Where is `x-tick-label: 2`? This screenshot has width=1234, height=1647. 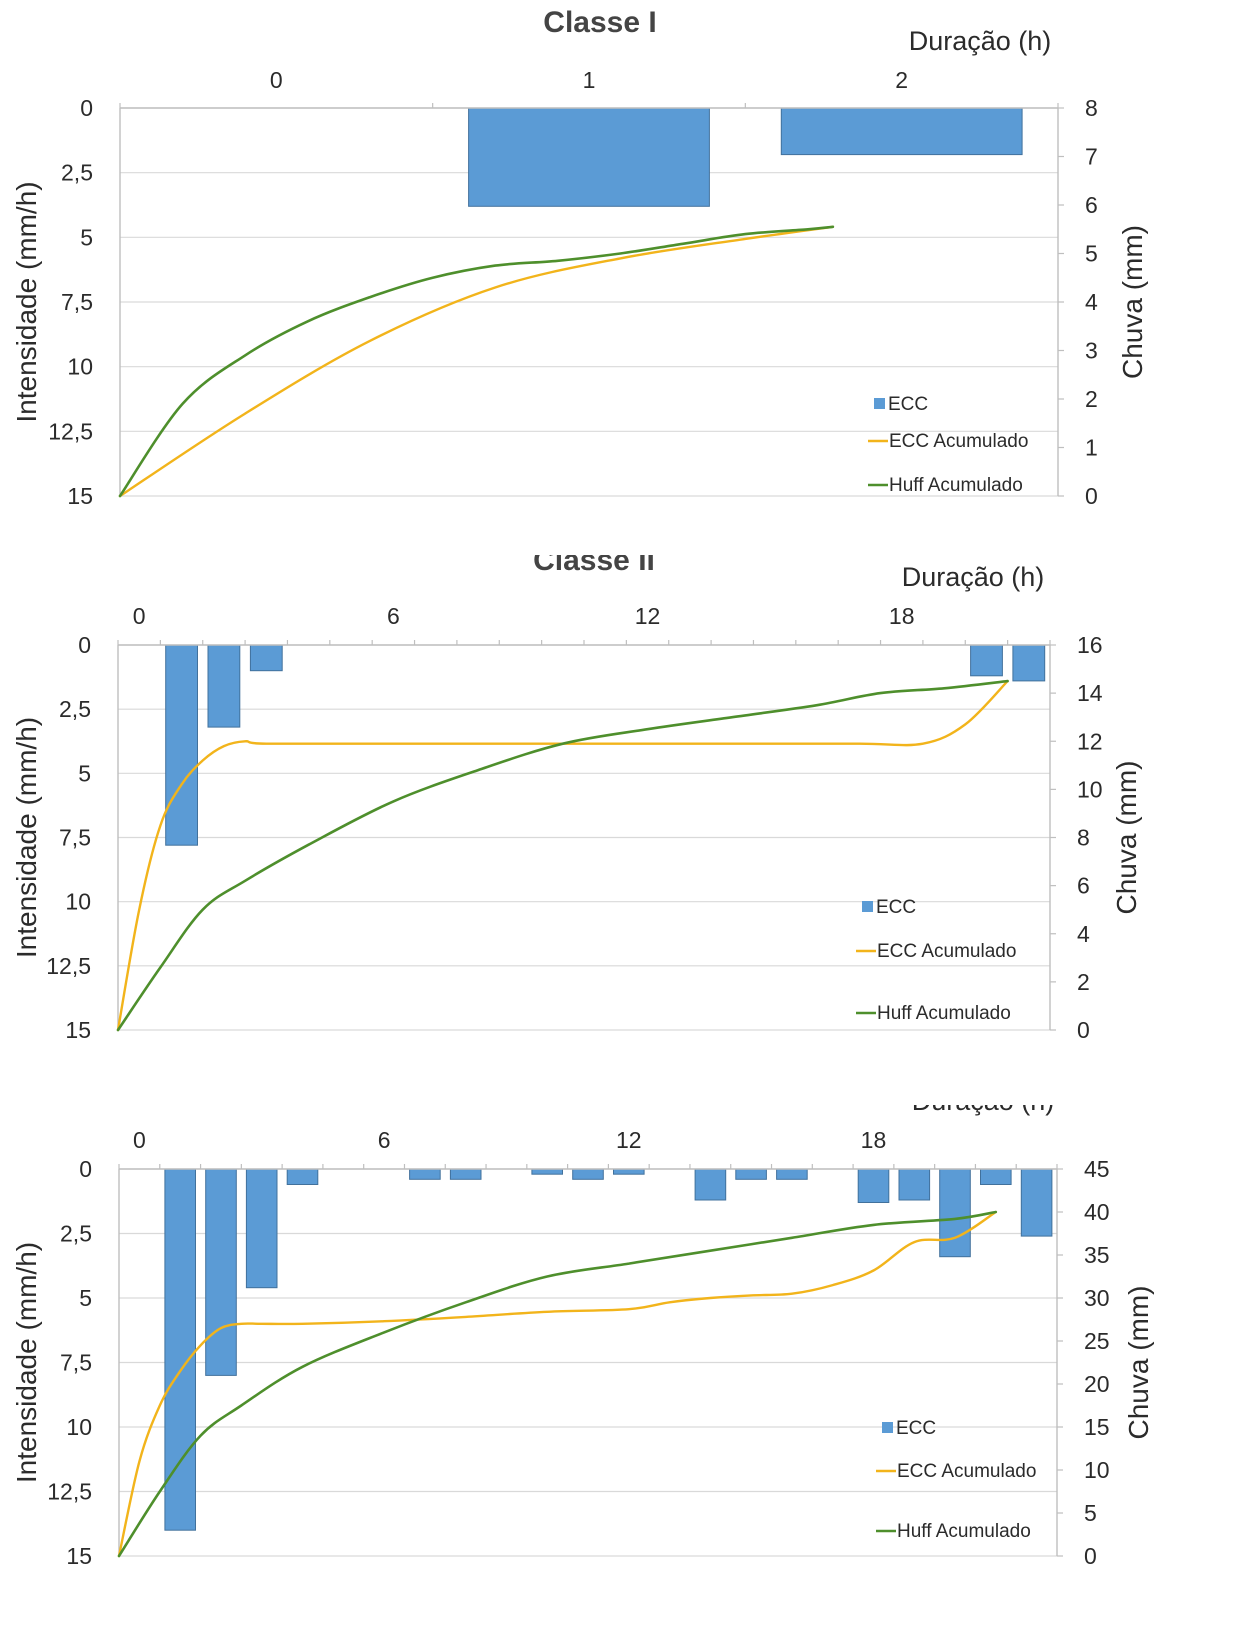 x-tick-label: 2 is located at coordinates (901, 80).